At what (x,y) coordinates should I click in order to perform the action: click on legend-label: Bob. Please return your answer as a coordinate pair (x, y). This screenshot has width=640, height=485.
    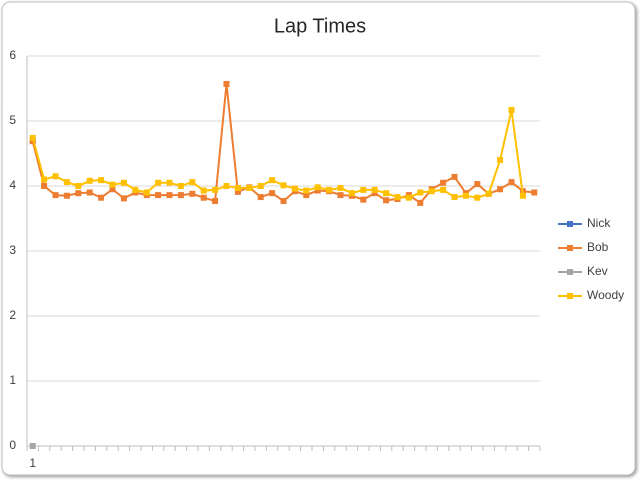
    Looking at the image, I should click on (598, 247).